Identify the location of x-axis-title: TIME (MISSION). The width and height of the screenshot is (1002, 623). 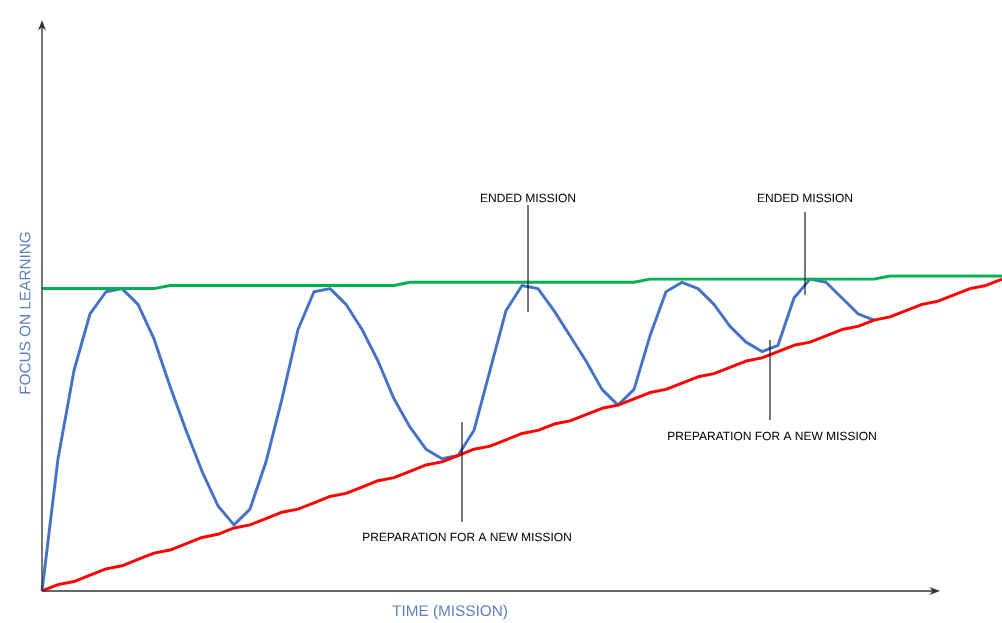
(449, 612).